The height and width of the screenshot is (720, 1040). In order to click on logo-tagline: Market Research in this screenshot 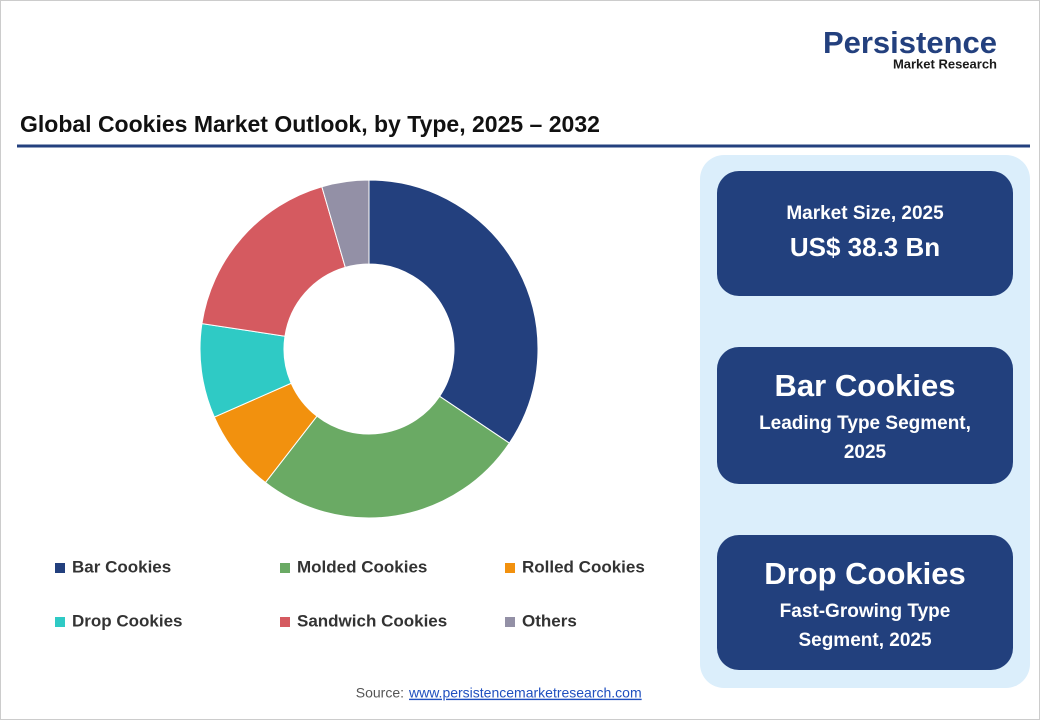, I will do `click(945, 63)`.